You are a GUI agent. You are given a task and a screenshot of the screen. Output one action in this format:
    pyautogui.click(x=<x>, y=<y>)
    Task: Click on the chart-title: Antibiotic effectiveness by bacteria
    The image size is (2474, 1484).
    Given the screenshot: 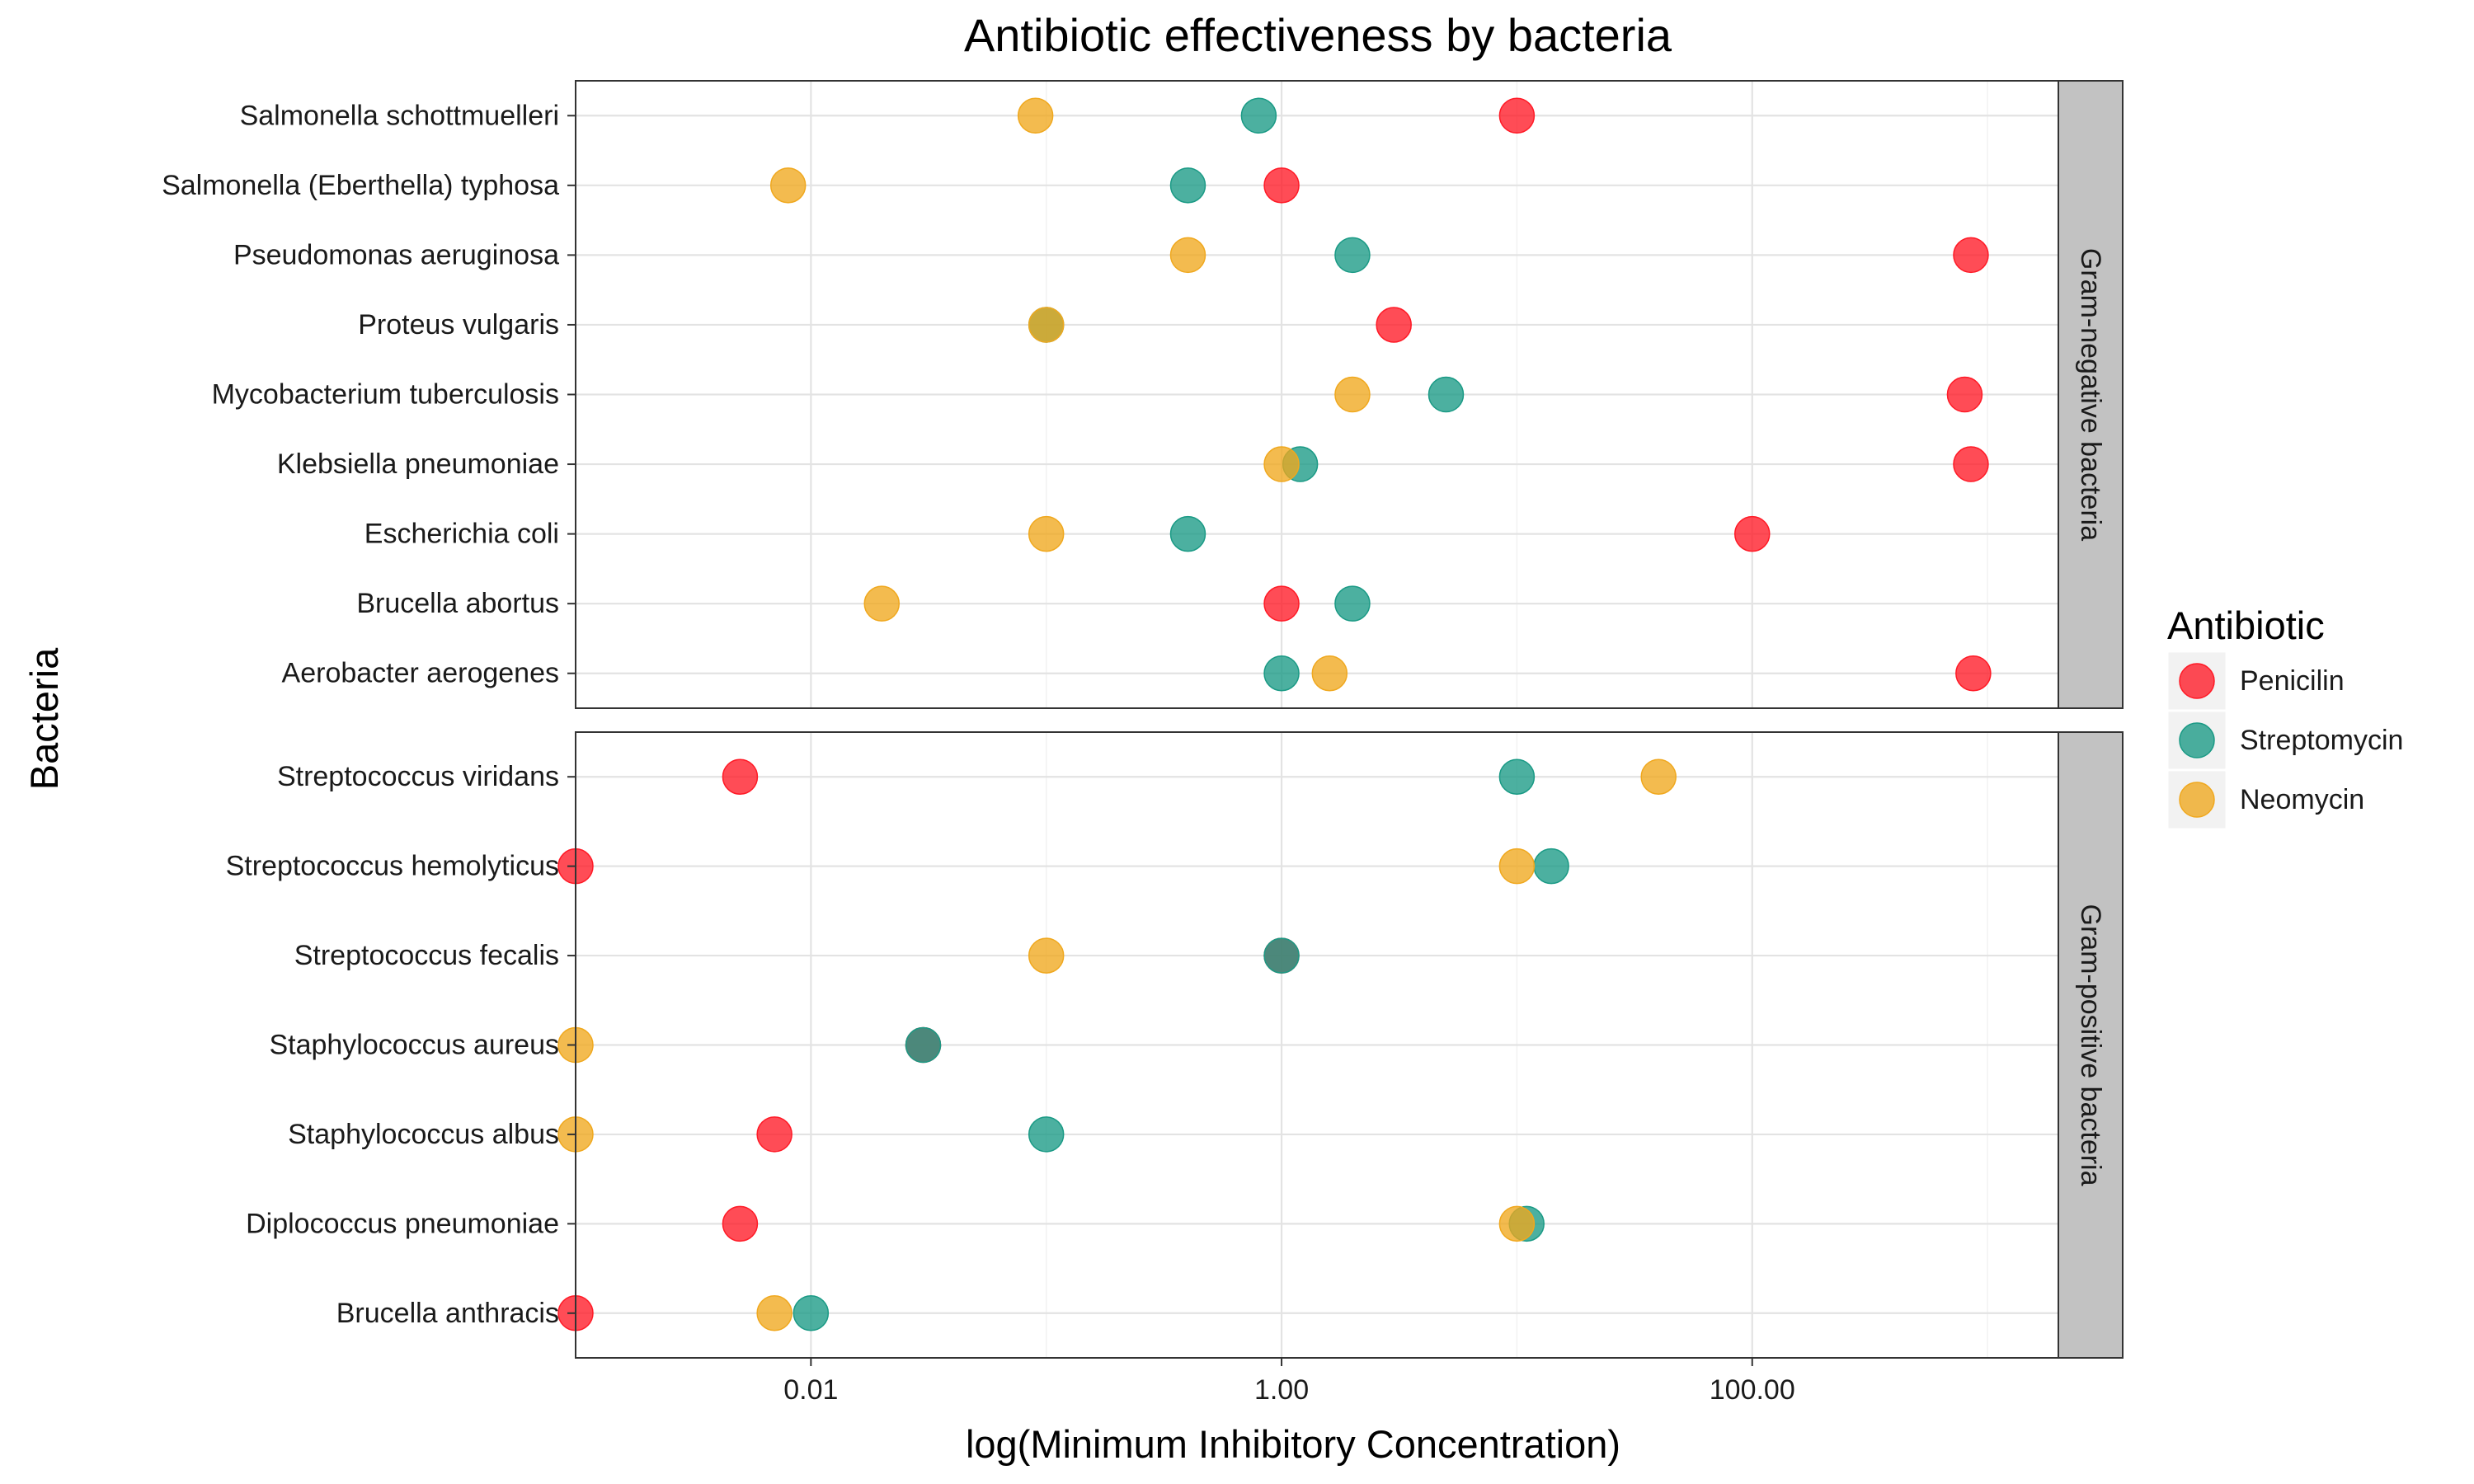 What is the action you would take?
    pyautogui.click(x=1318, y=35)
    